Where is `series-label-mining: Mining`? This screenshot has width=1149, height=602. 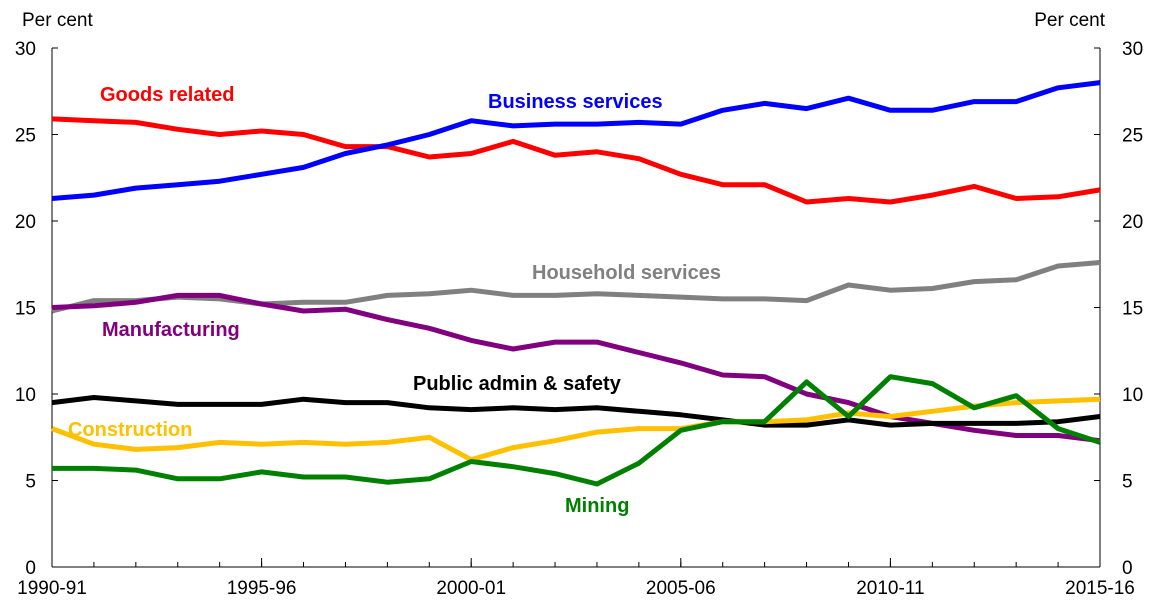 series-label-mining: Mining is located at coordinates (597, 506).